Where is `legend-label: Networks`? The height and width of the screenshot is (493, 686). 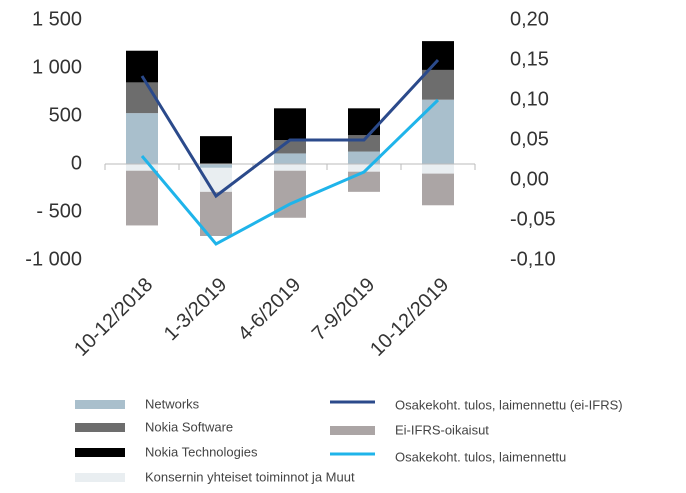
legend-label: Networks is located at coordinates (172, 403).